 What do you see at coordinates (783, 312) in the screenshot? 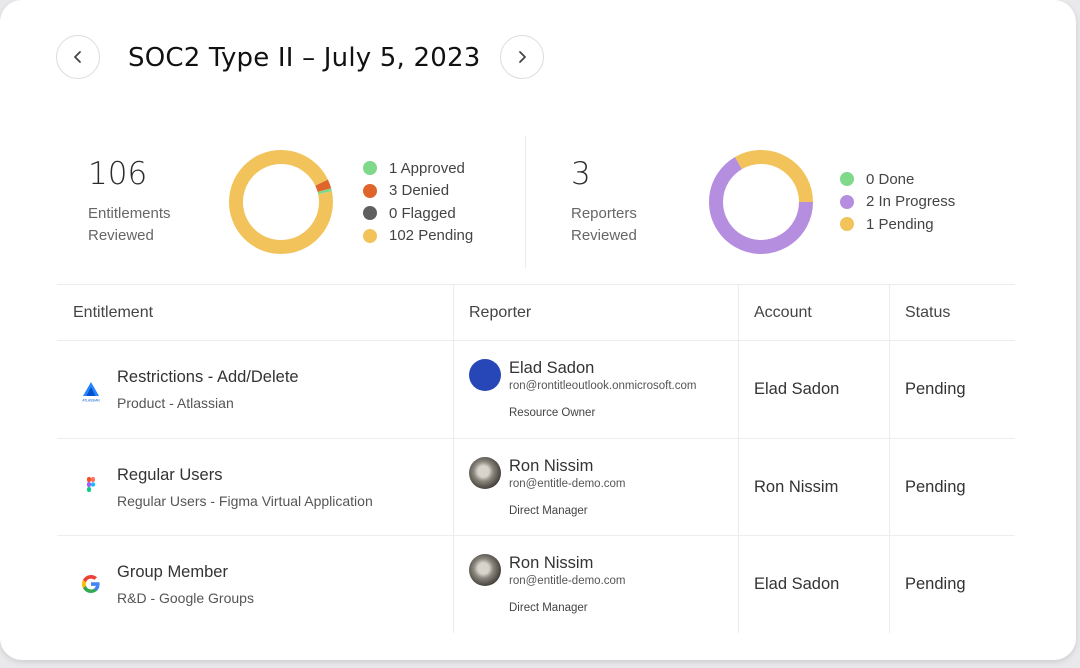
I see `header-account: Account` at bounding box center [783, 312].